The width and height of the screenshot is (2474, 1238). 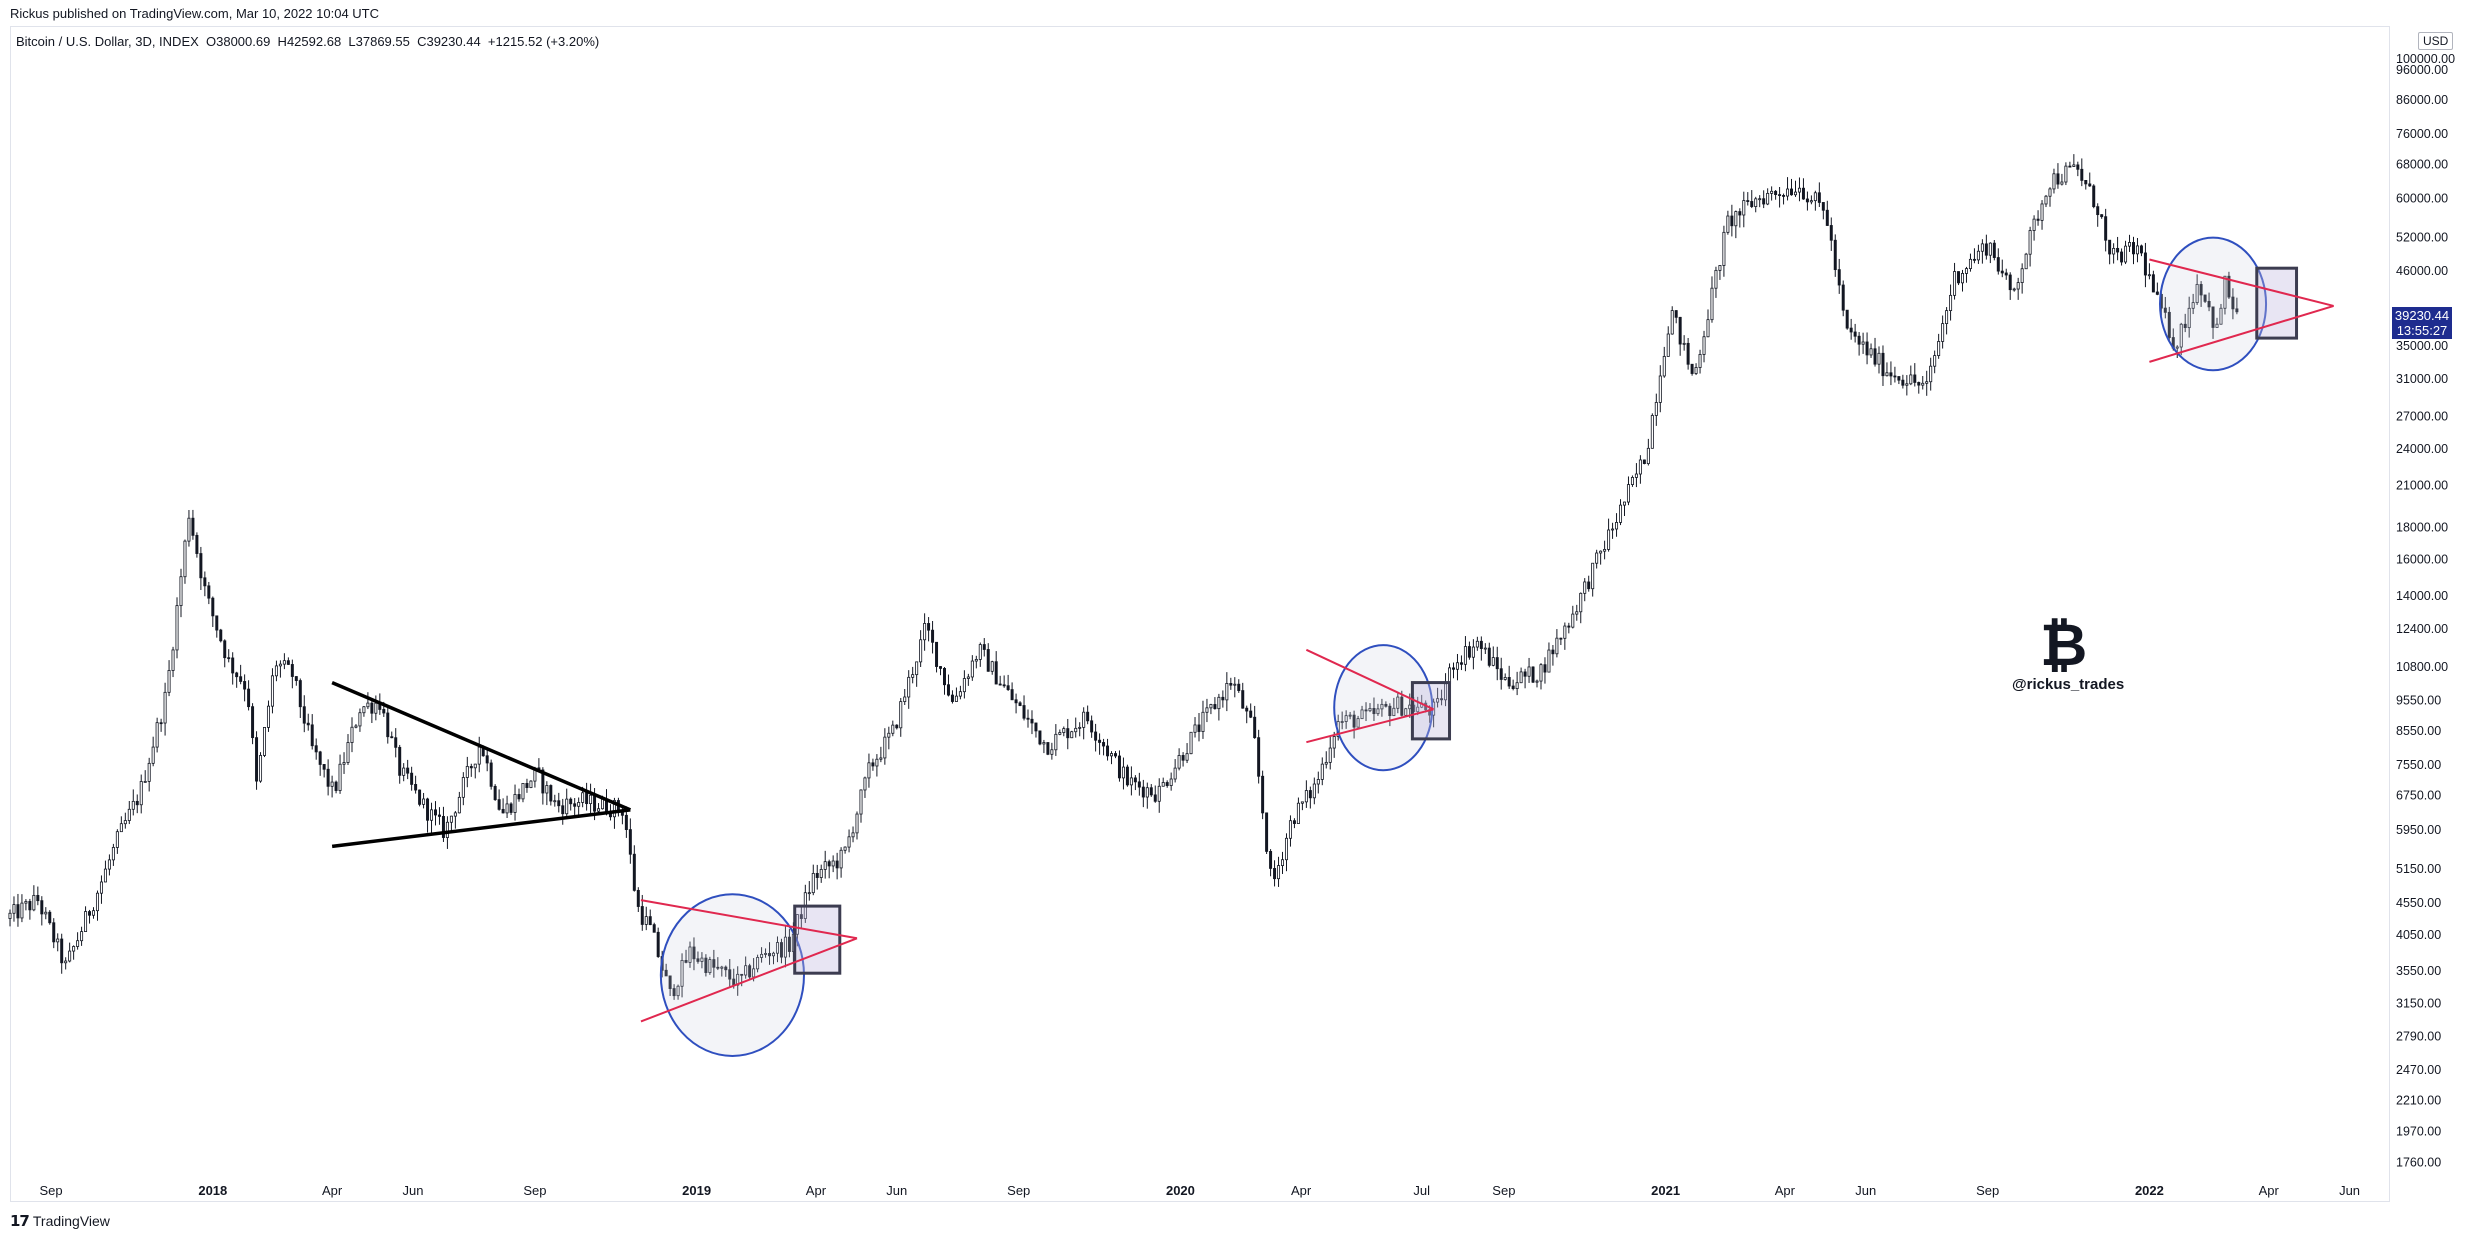 What do you see at coordinates (2422, 238) in the screenshot?
I see `y-tick-label: 52000.00` at bounding box center [2422, 238].